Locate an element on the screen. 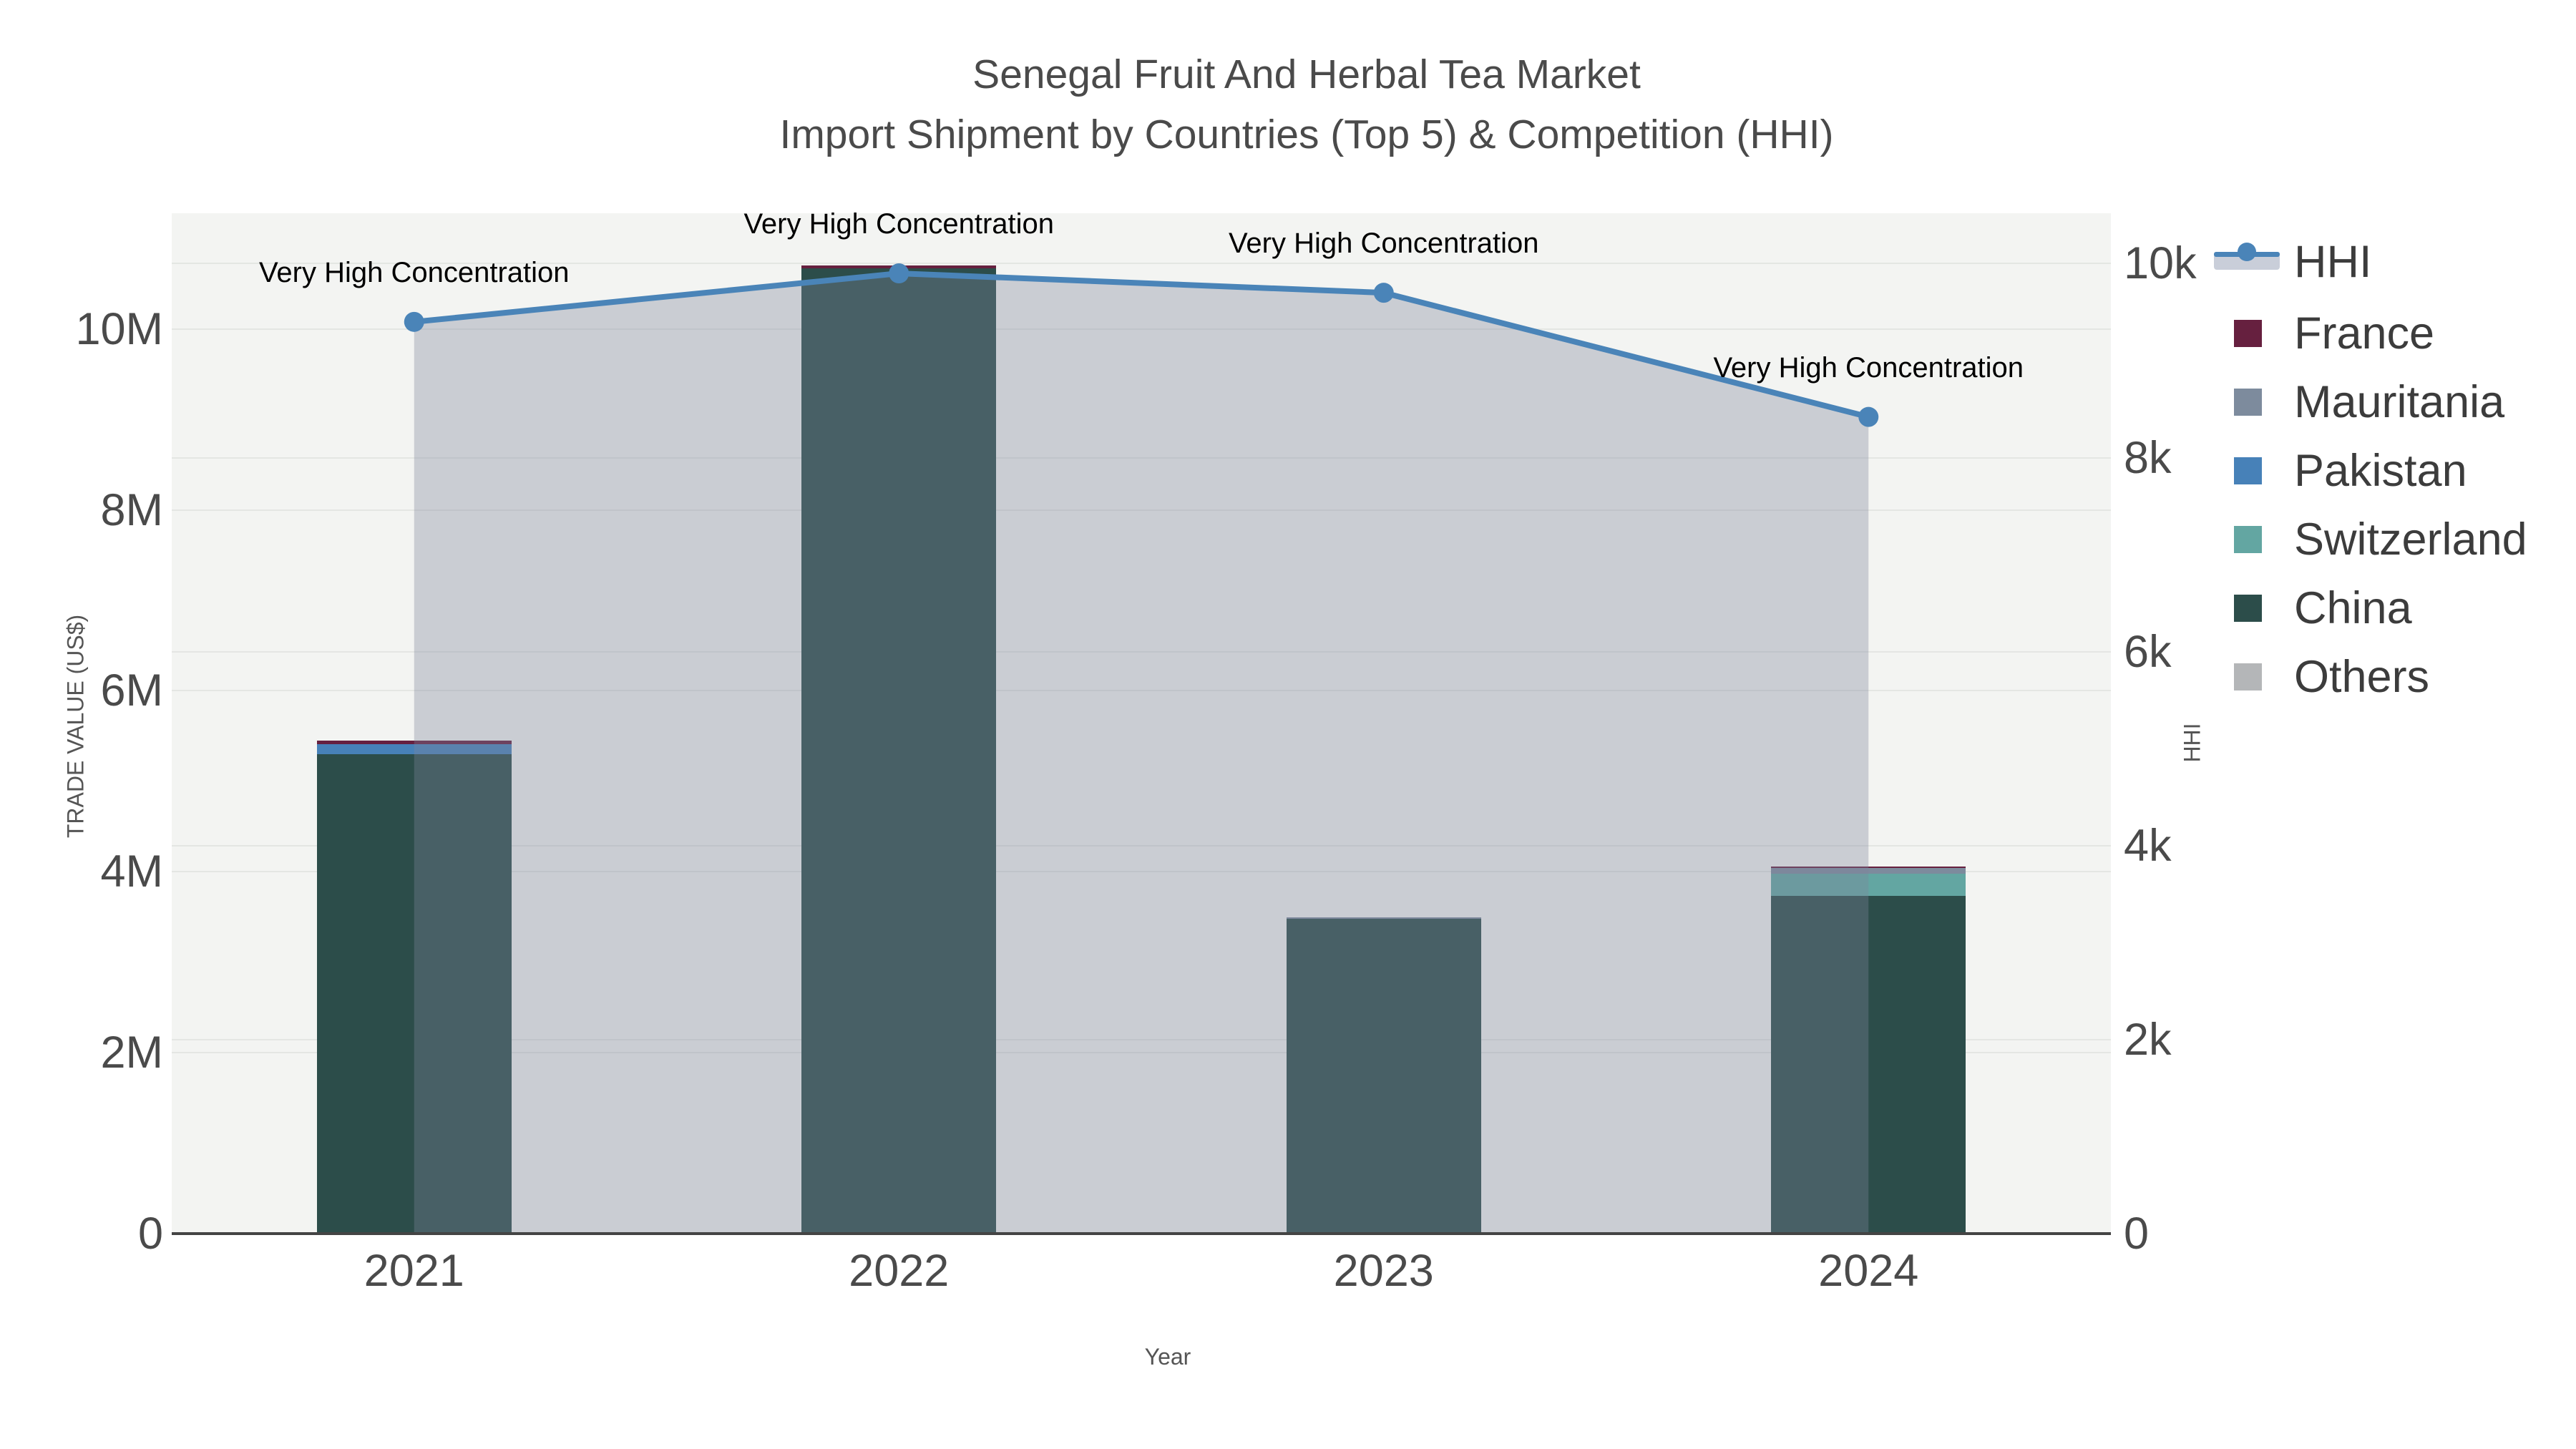  gridline-right-8k is located at coordinates (1141, 458).